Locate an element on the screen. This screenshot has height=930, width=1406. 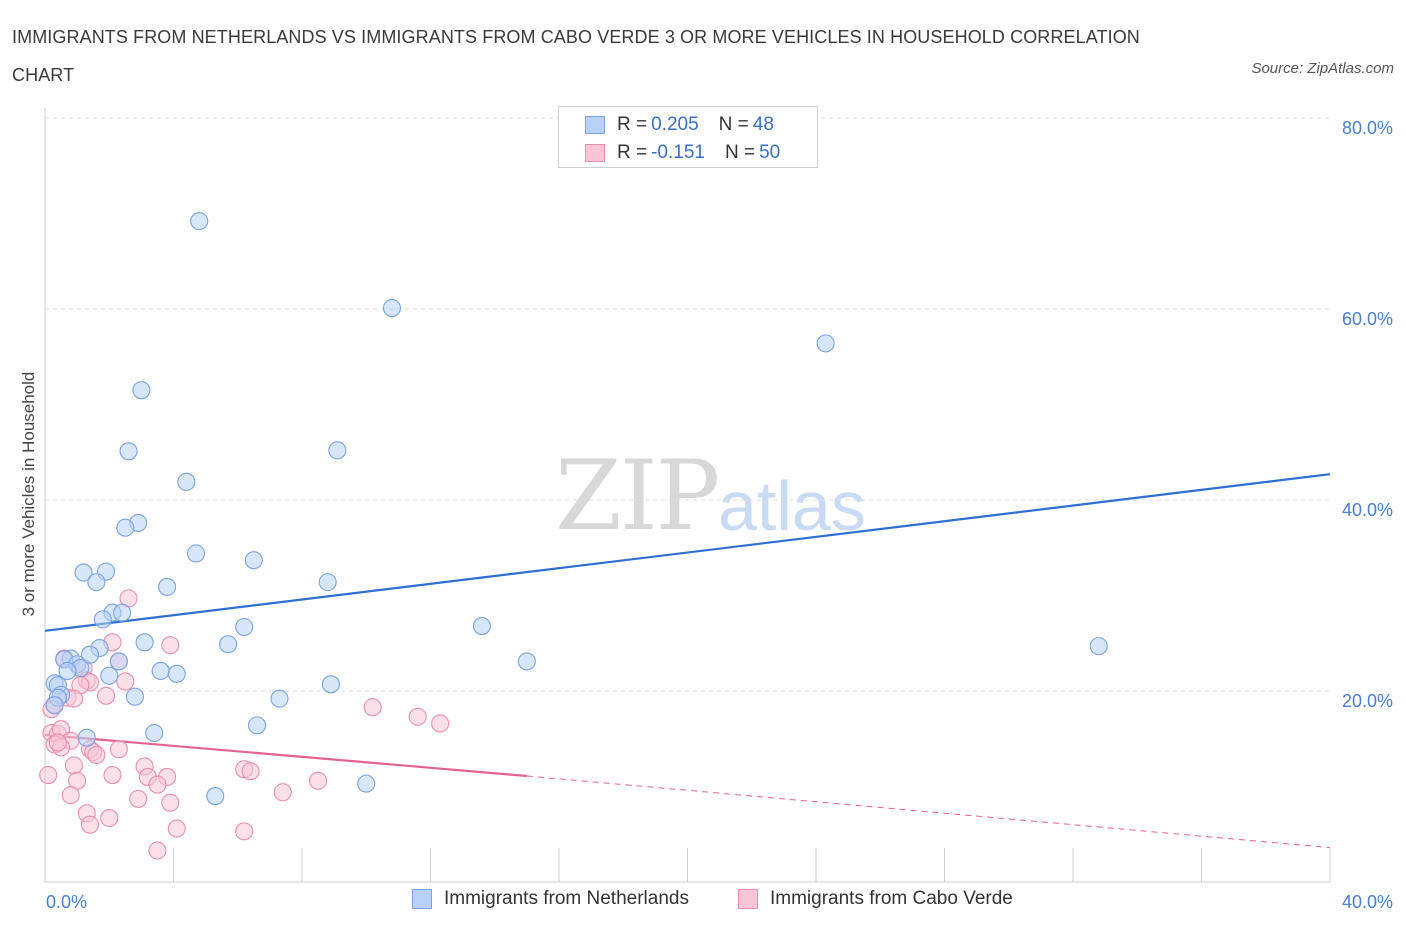
source-label: Source: ZipAtlas.com is located at coordinates (1322, 68).